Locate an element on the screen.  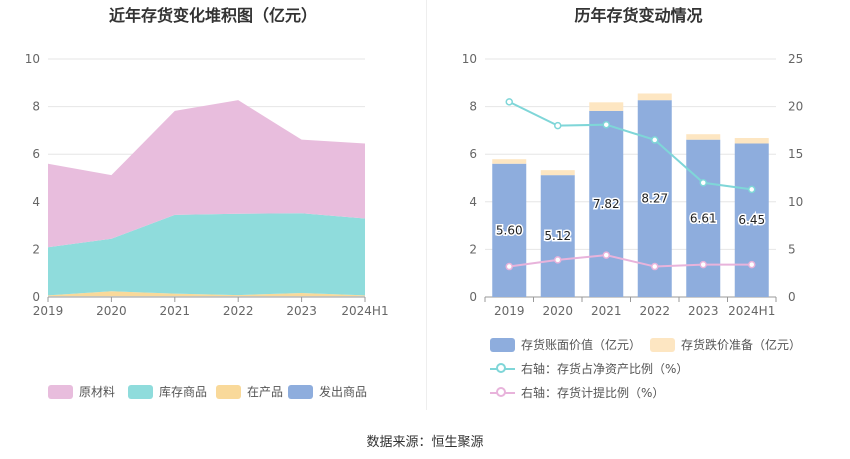
legend-label: 原材料 is located at coordinates (97, 392).